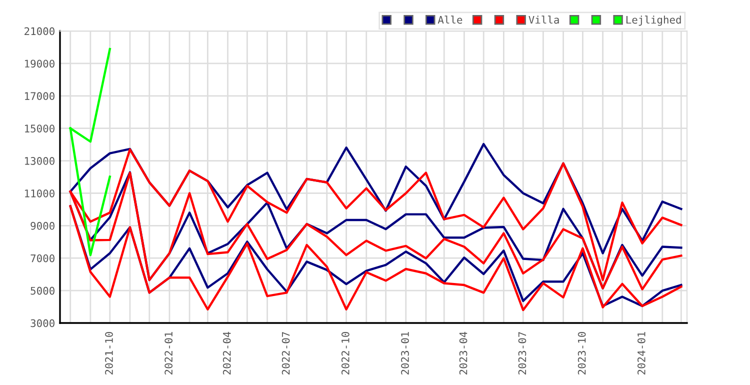 This screenshot has width=750, height=385. What do you see at coordinates (405, 353) in the screenshot?
I see `x-tick-label: 2023-01` at bounding box center [405, 353].